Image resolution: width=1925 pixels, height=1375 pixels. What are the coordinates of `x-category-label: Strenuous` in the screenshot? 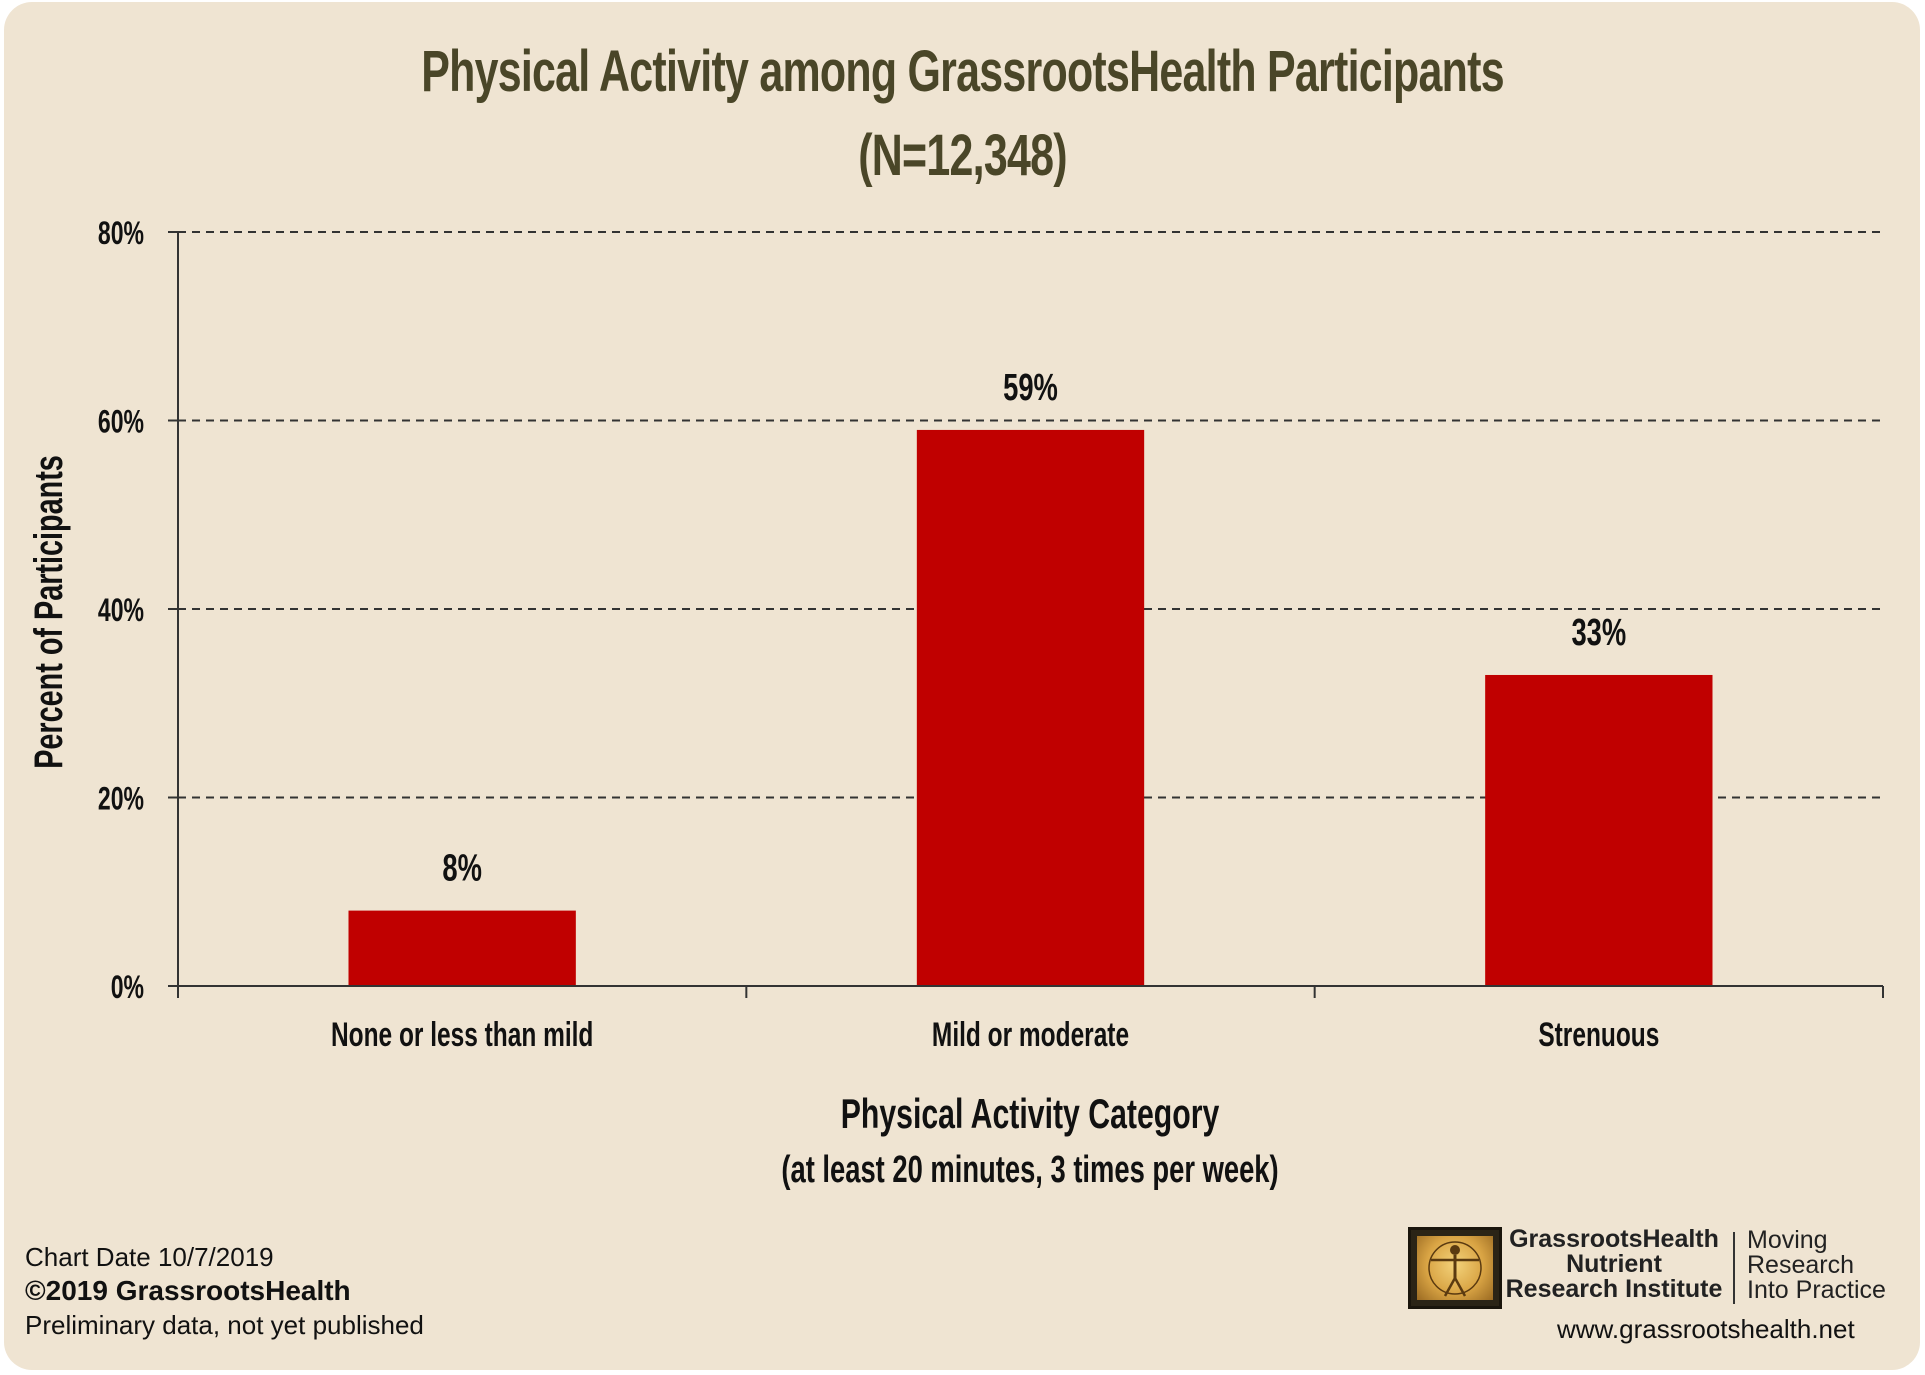 It's located at (1598, 1035).